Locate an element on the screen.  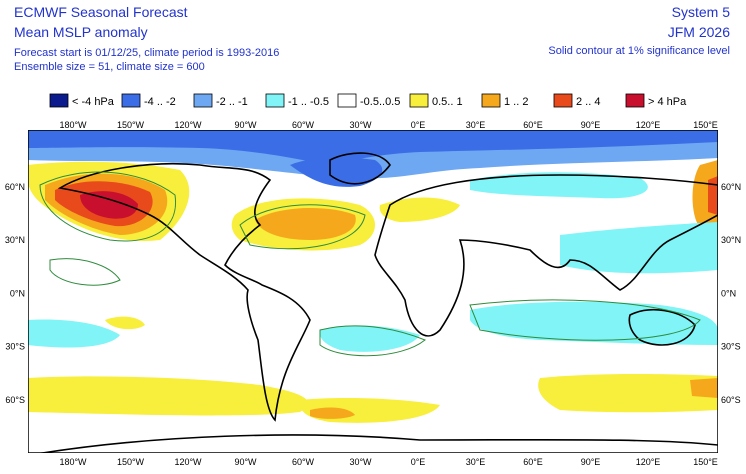
lon-label-bottom: 120°W is located at coordinates (188, 462).